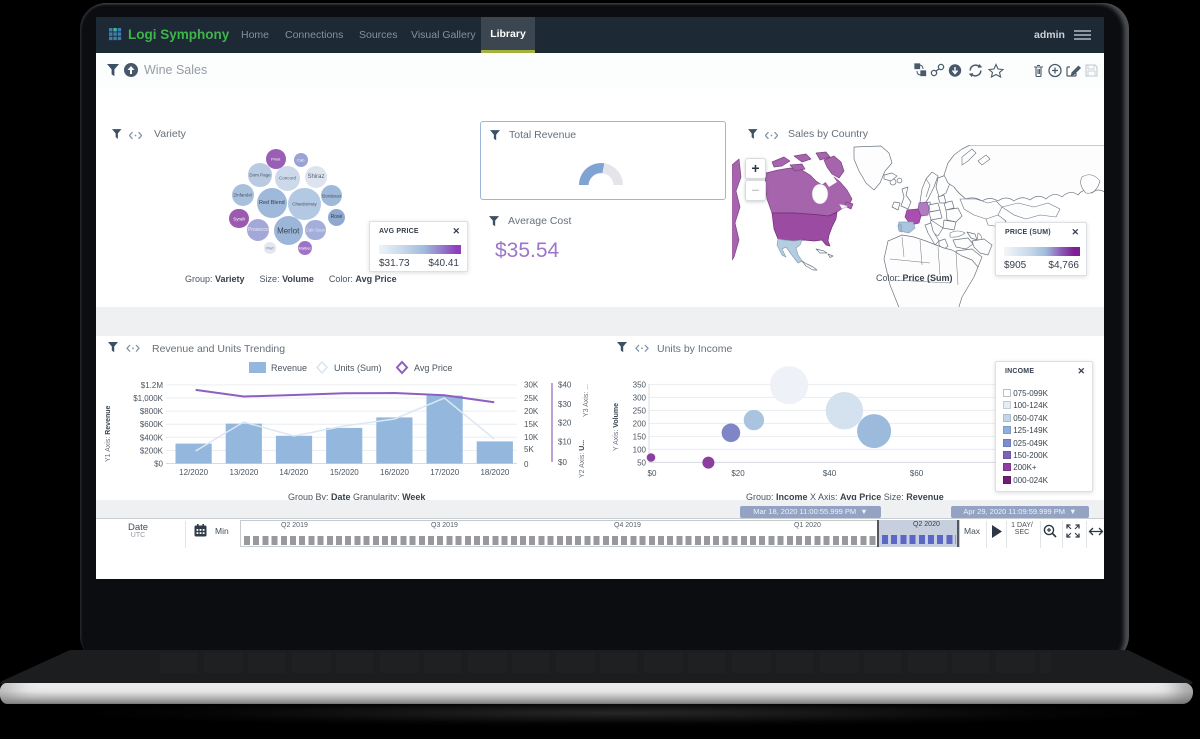  What do you see at coordinates (243, 472) in the screenshot?
I see `svg-text: 13/2020` at bounding box center [243, 472].